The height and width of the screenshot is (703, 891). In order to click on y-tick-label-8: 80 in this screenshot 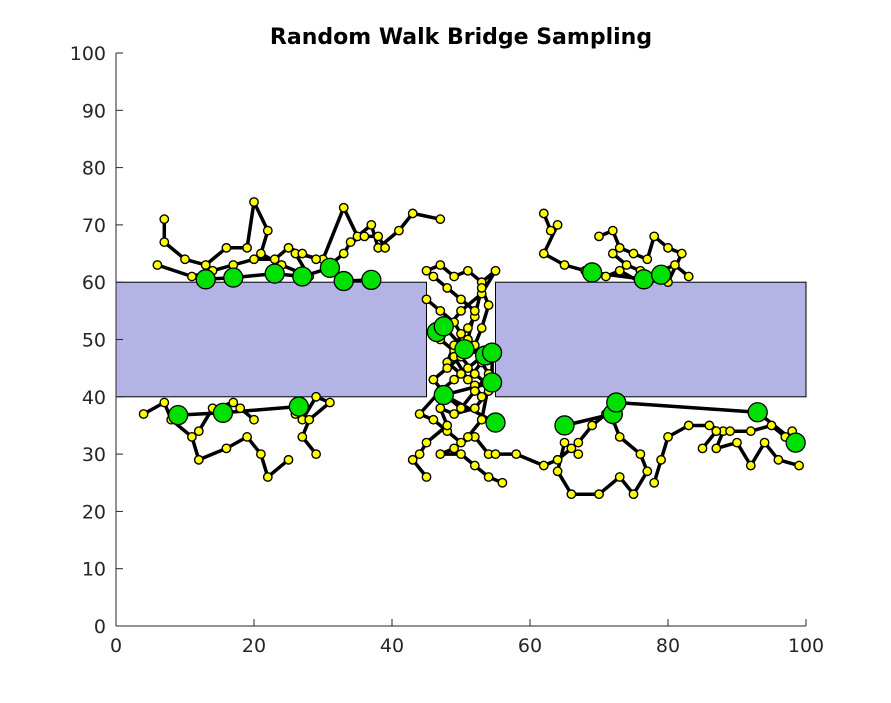, I will do `click(94, 169)`.